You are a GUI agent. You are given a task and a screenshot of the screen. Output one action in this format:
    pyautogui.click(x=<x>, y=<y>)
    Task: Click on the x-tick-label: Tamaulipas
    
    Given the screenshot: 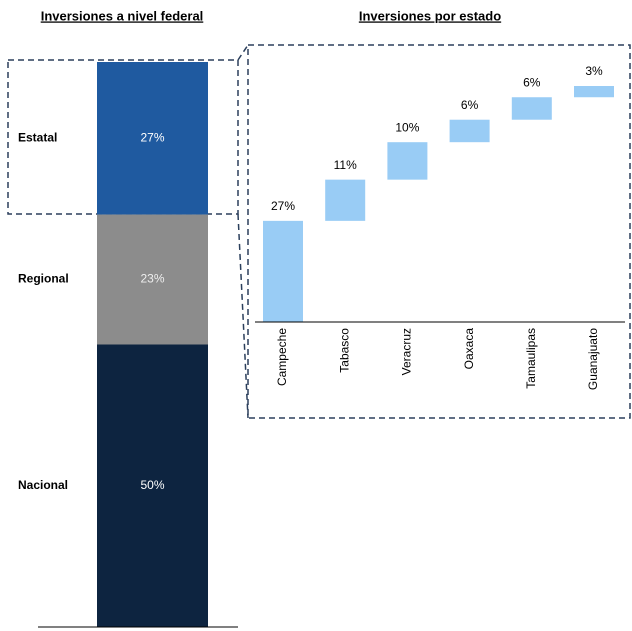 What is the action you would take?
    pyautogui.click(x=531, y=358)
    